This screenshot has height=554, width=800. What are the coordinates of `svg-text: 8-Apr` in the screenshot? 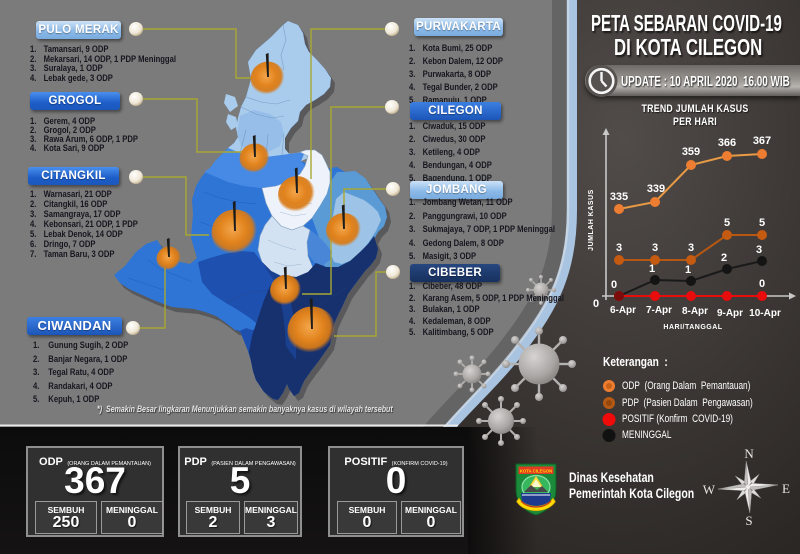 It's located at (695, 311).